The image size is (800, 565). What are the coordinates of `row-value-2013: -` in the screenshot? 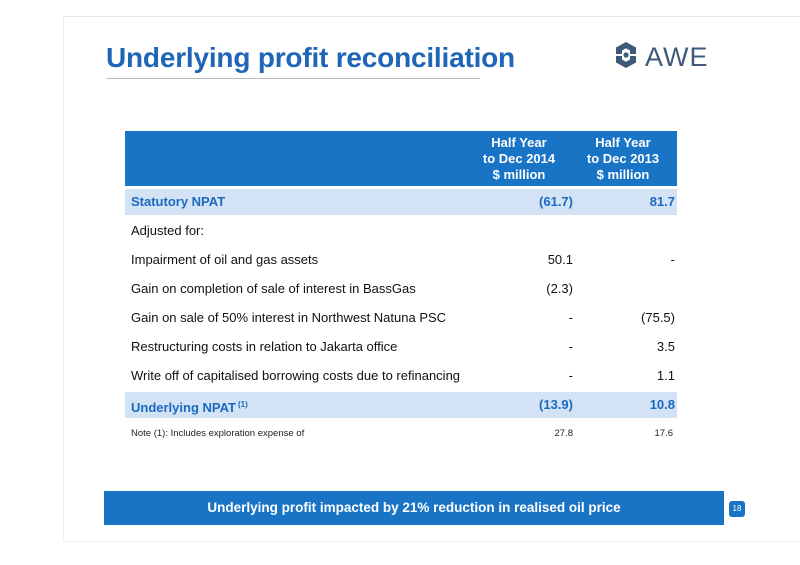 It's located at (672, 259).